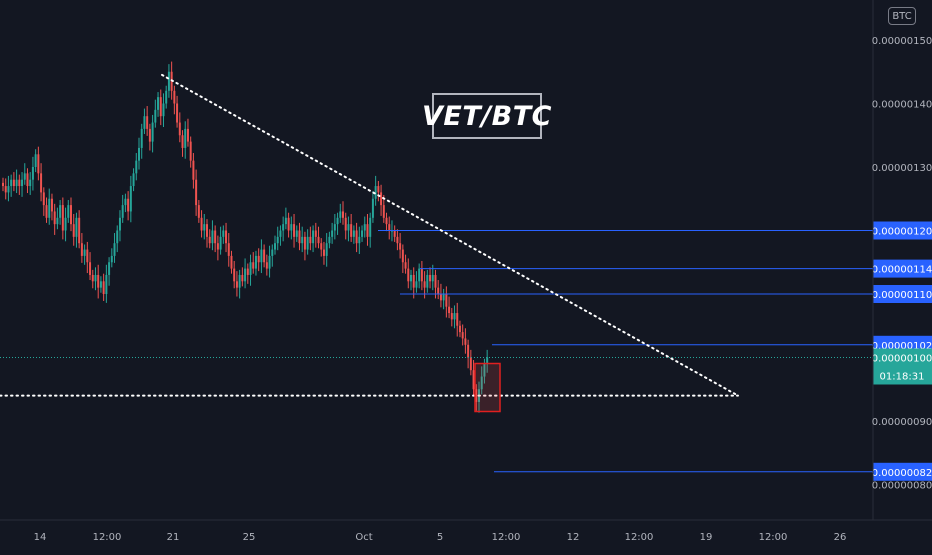 The image size is (932, 555). What do you see at coordinates (902, 16) in the screenshot?
I see `currency-badge: BTC` at bounding box center [902, 16].